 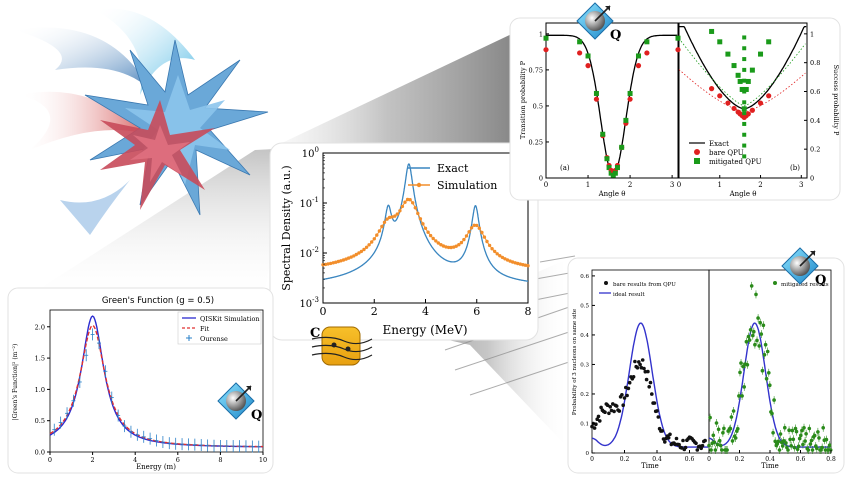 I want to click on legend-mitigated-results: mitigated results, so click(x=805, y=285).